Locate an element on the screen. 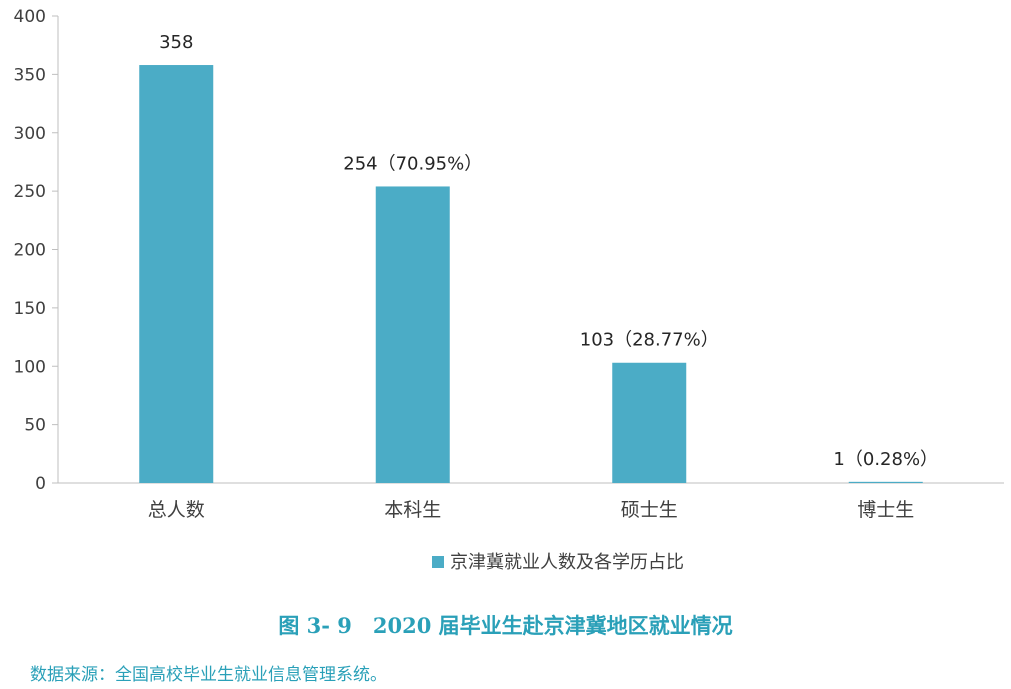 Image resolution: width=1011 pixels, height=689 pixels. legend-swatch is located at coordinates (438, 562).